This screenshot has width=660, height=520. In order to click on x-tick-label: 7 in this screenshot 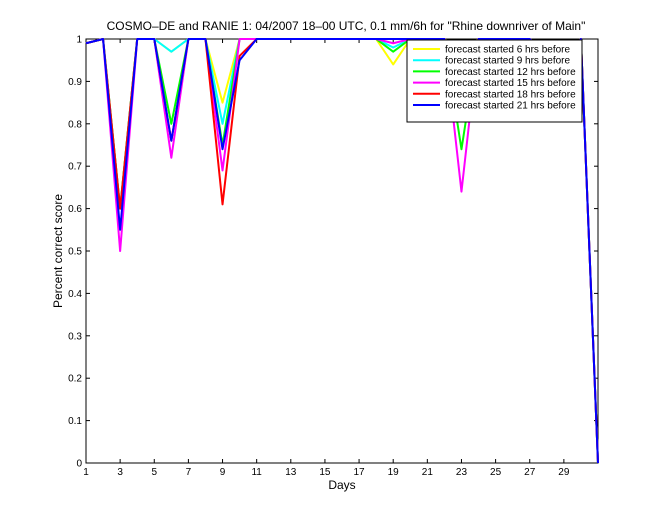, I will do `click(189, 472)`.